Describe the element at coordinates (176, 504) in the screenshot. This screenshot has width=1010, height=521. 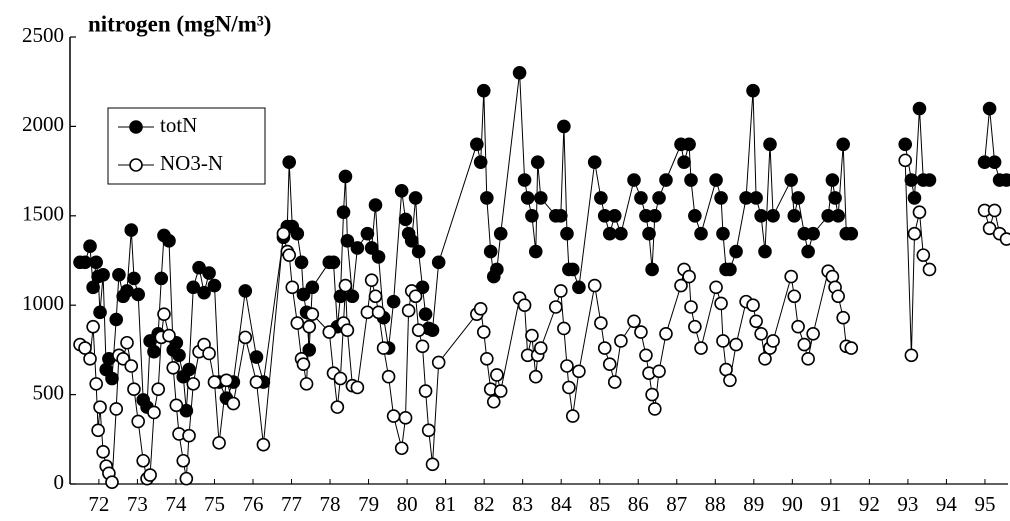
I see `x-tick-label: 74` at that location.